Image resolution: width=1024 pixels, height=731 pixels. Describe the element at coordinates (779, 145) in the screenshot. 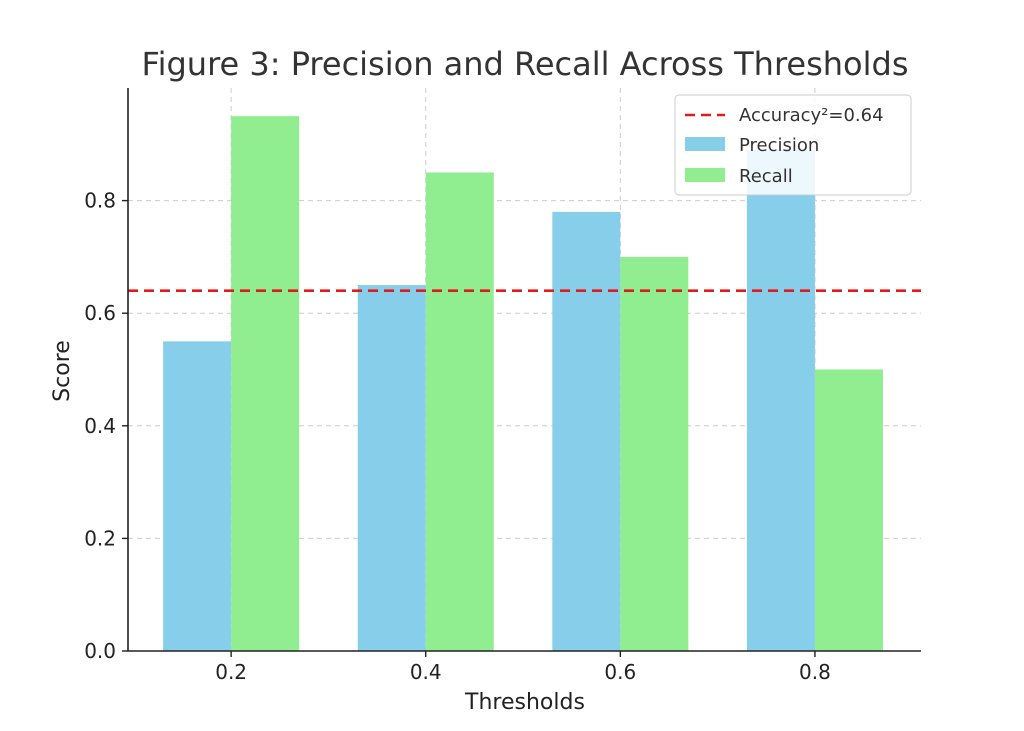

I see `legend-label-precision: Precision` at that location.